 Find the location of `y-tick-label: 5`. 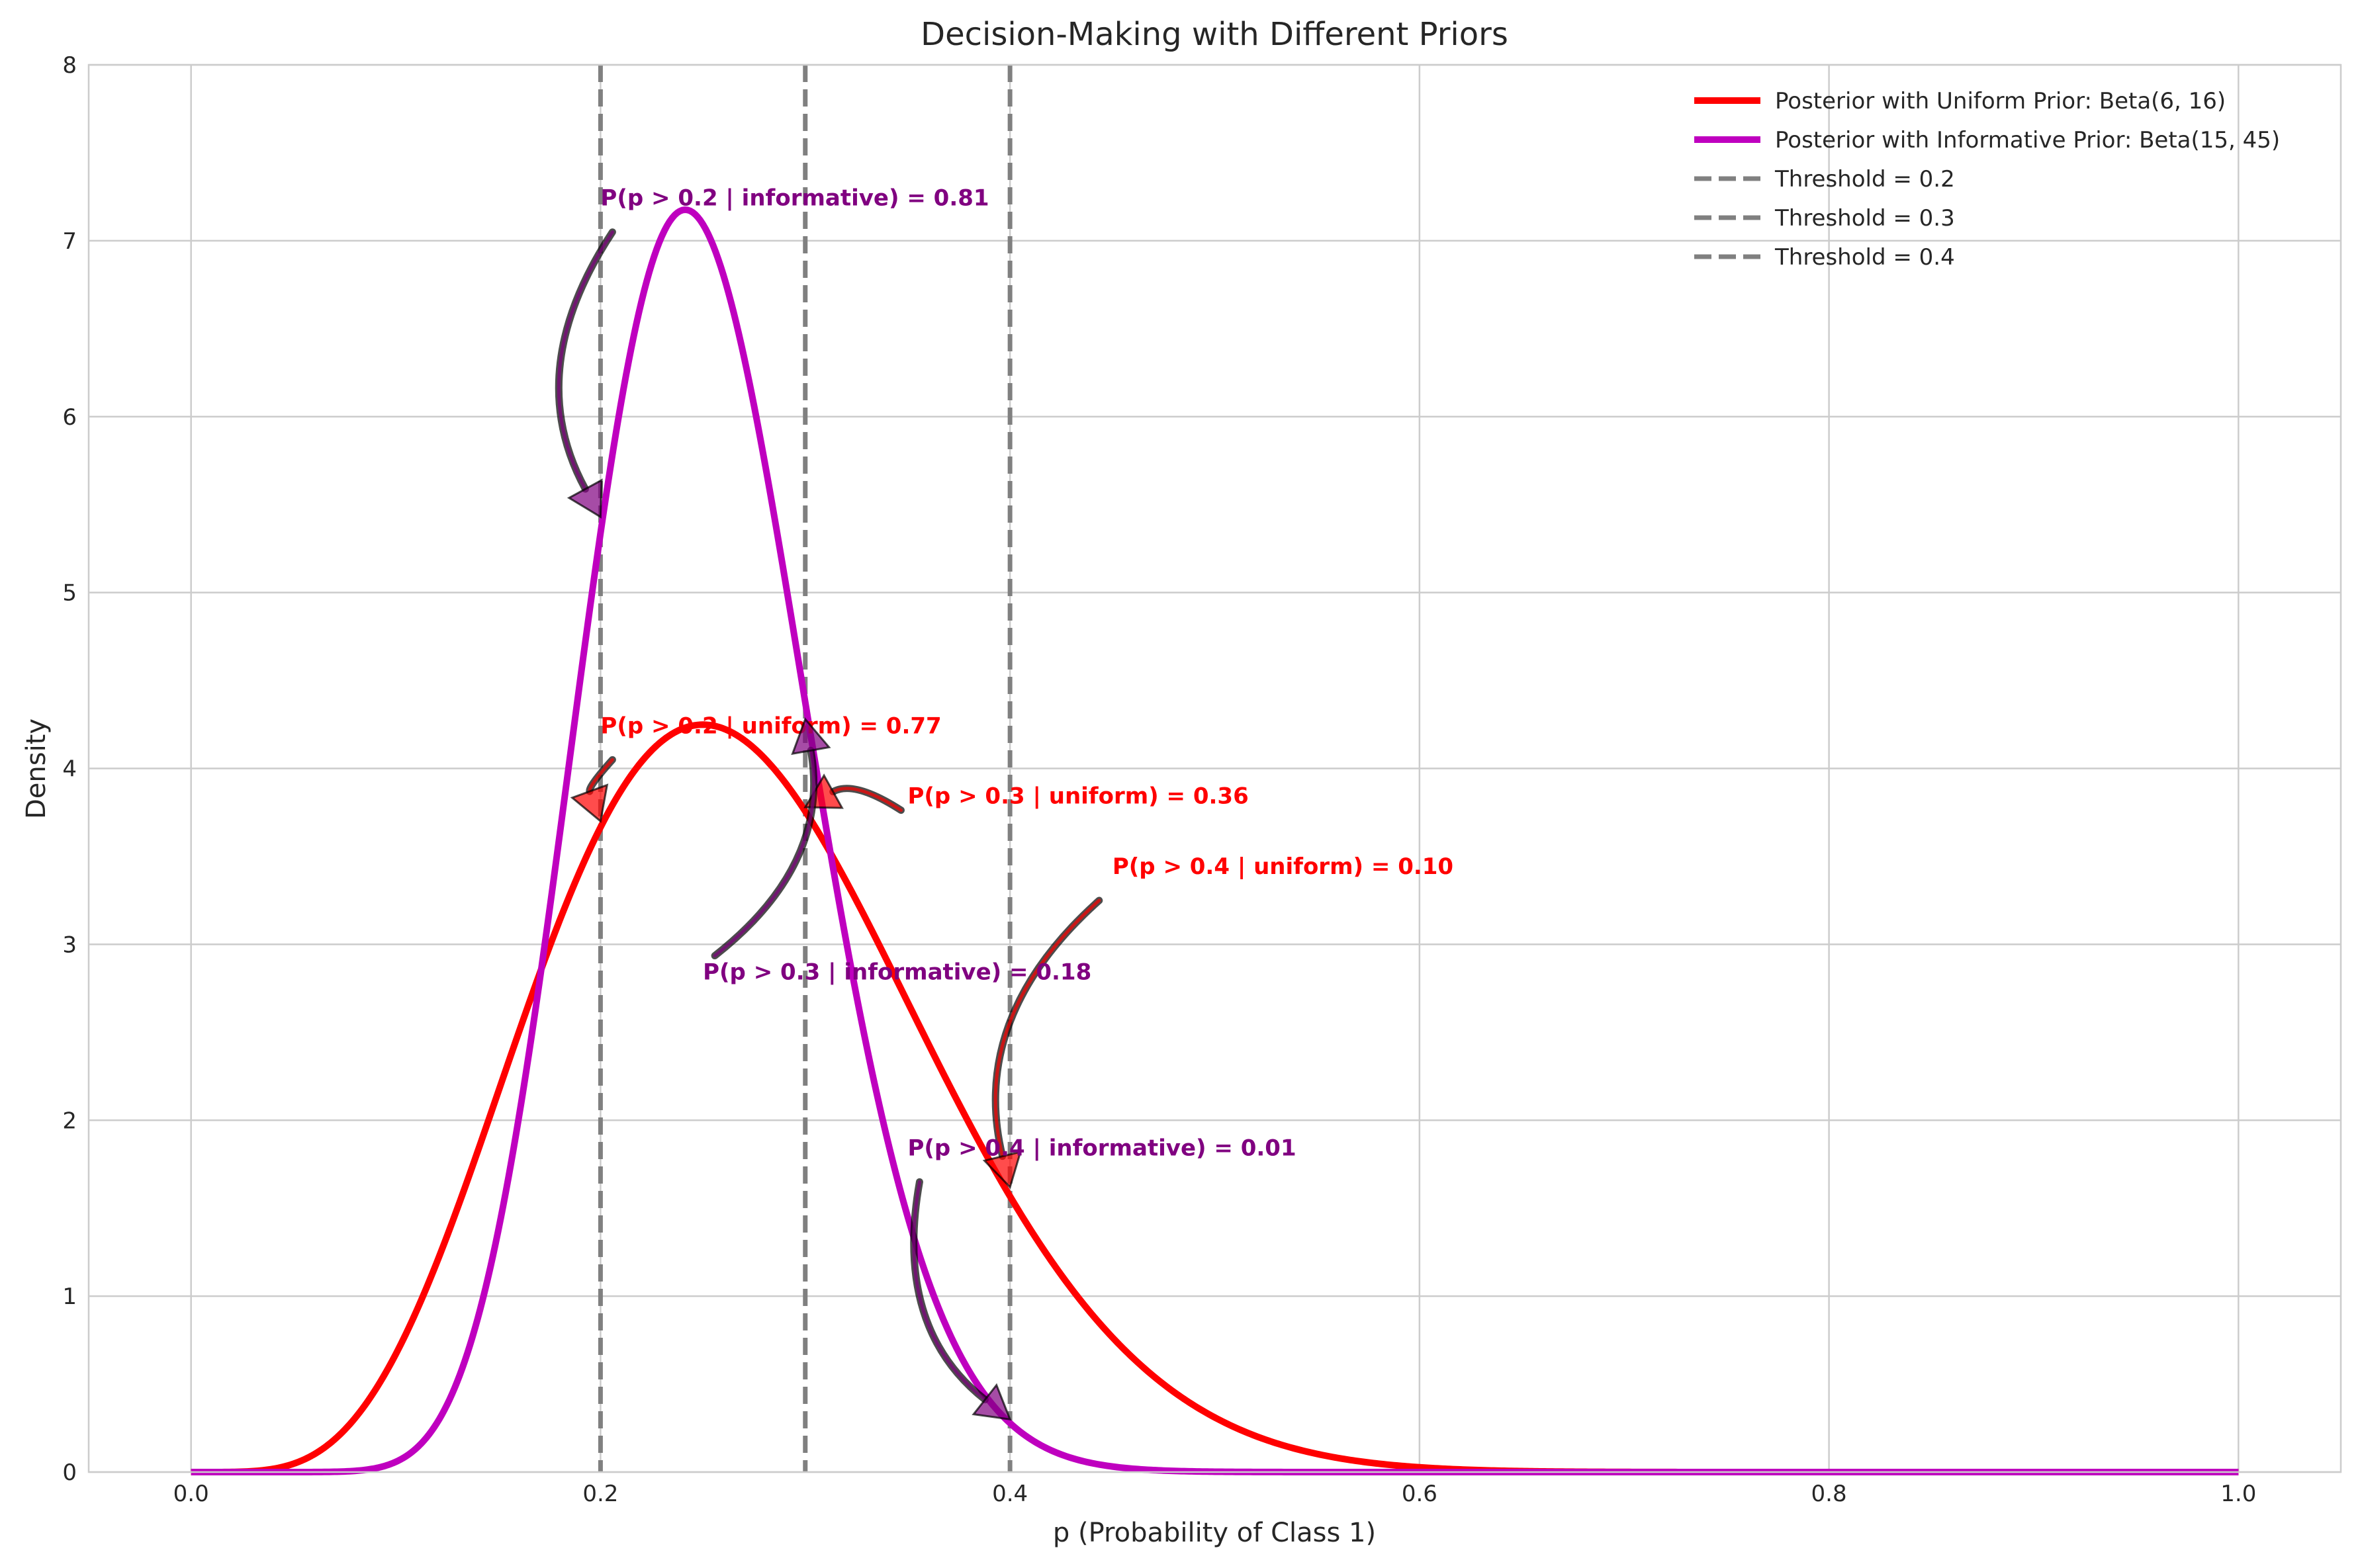

y-tick-label: 5 is located at coordinates (69, 593).